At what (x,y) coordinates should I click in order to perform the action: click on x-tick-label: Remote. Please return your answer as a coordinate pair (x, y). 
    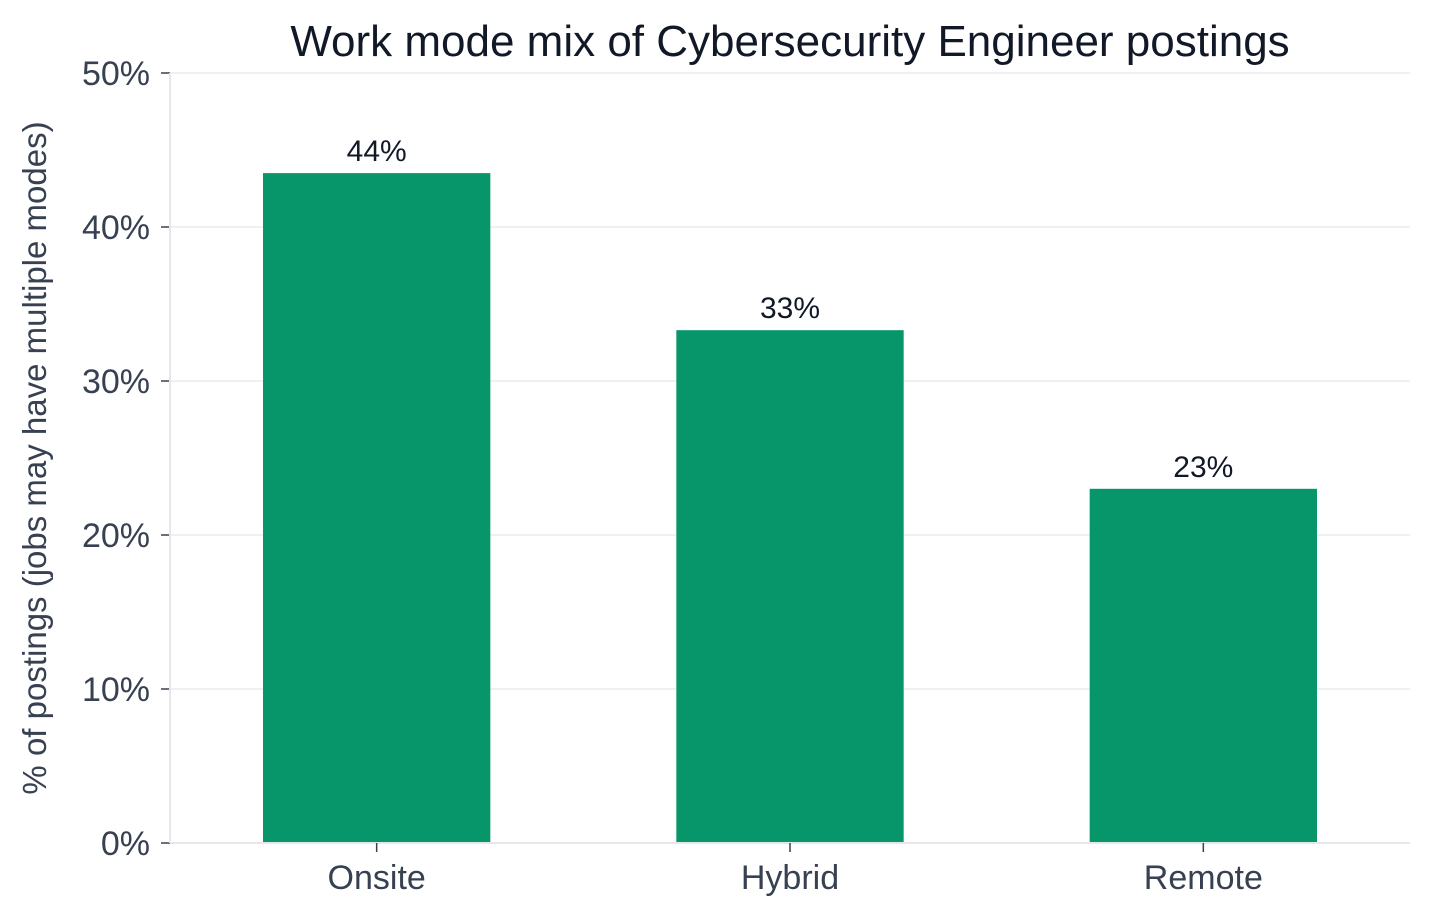
    Looking at the image, I should click on (1203, 878).